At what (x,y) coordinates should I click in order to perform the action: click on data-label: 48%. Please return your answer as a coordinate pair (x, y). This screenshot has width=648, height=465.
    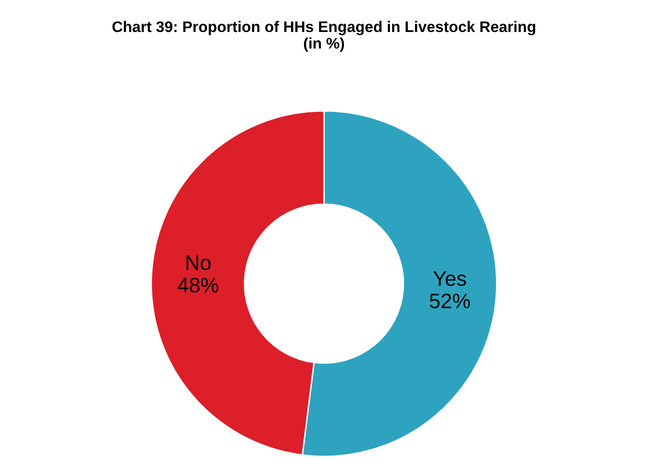
    Looking at the image, I should click on (198, 285).